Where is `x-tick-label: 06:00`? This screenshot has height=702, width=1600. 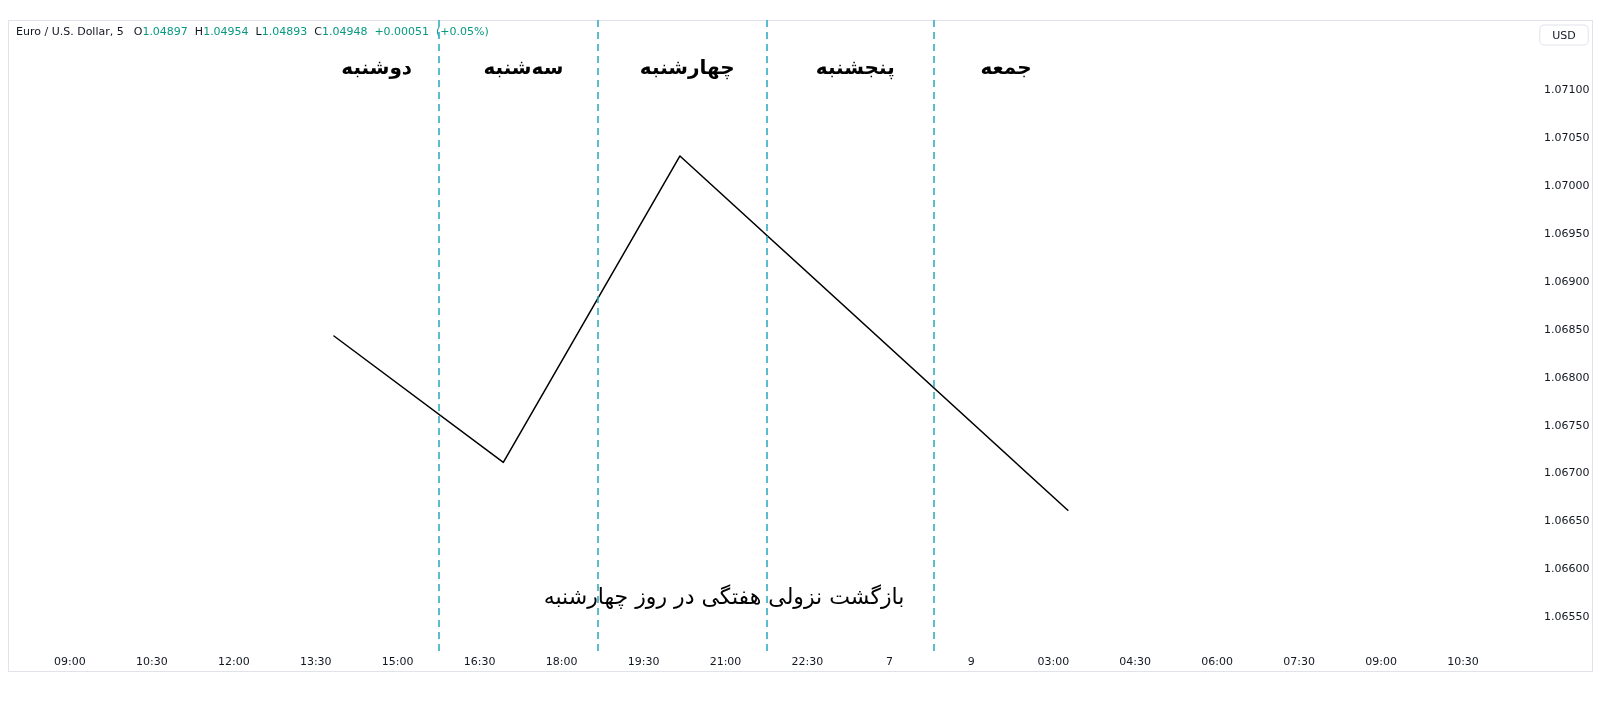 x-tick-label: 06:00 is located at coordinates (1217, 661).